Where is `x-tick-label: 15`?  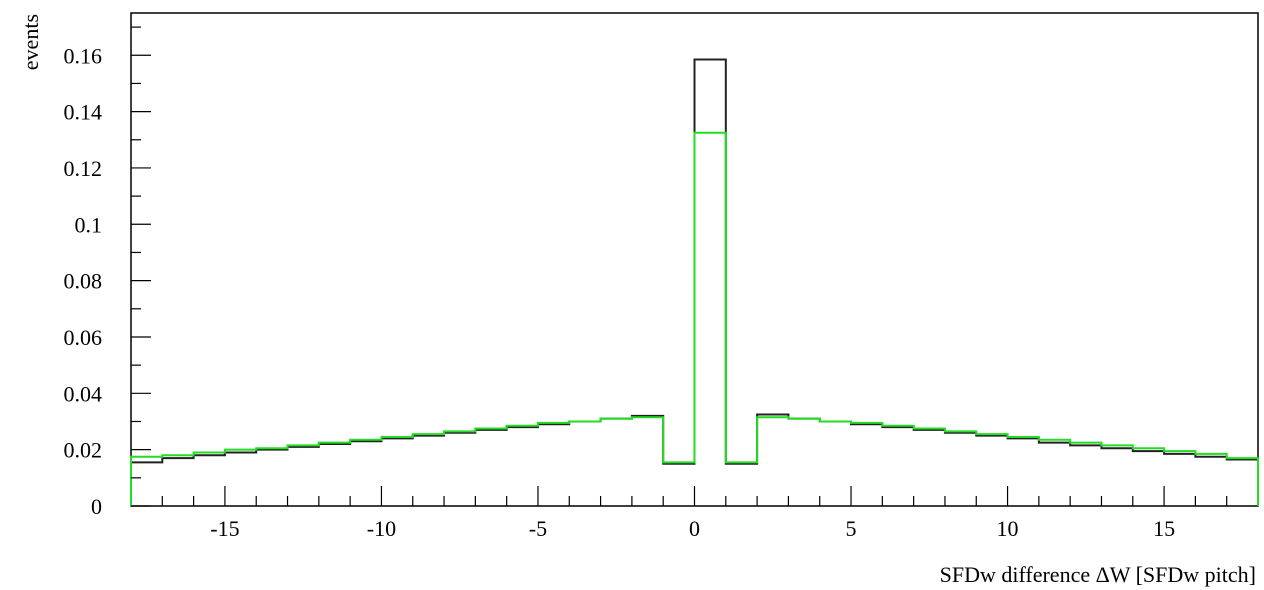
x-tick-label: 15 is located at coordinates (1164, 528).